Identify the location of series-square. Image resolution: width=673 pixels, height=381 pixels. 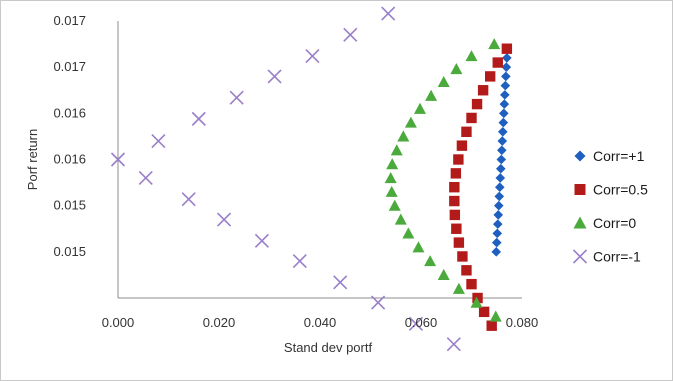
(481, 187).